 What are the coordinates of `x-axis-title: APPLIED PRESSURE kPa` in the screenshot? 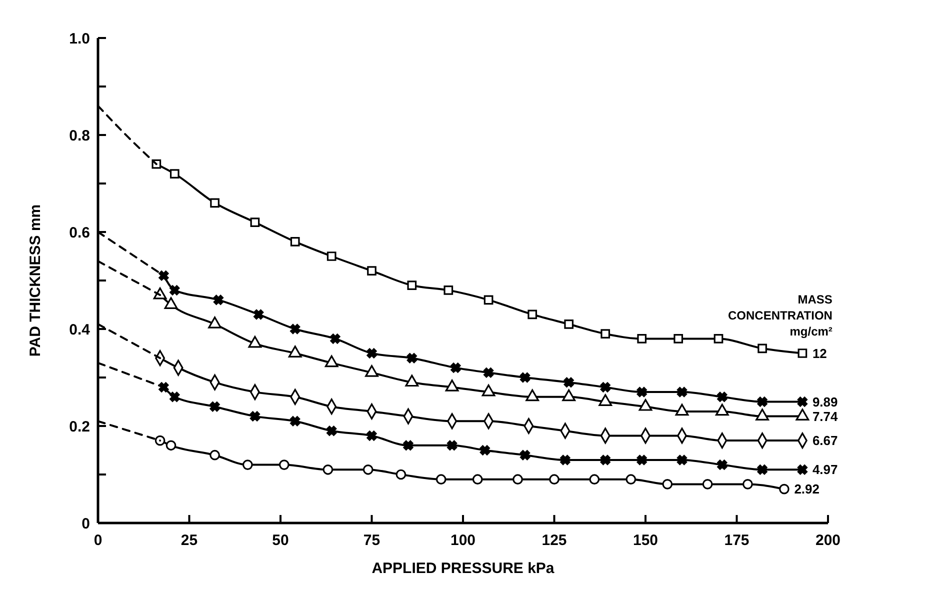 It's located at (463, 568).